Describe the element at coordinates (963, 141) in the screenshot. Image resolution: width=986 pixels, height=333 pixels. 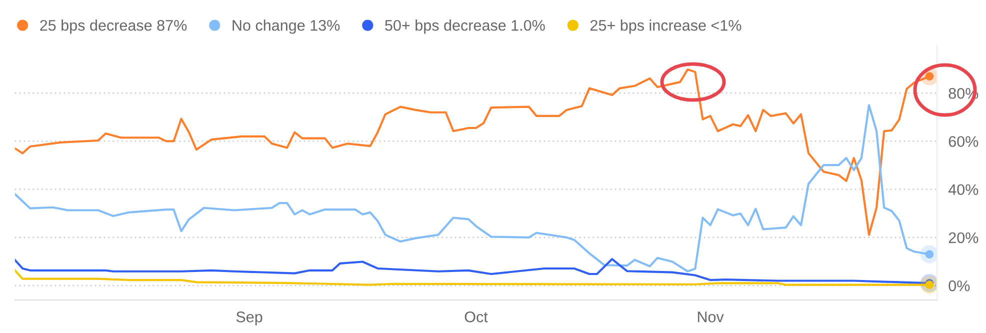
I see `y-tick-label: 60%` at that location.